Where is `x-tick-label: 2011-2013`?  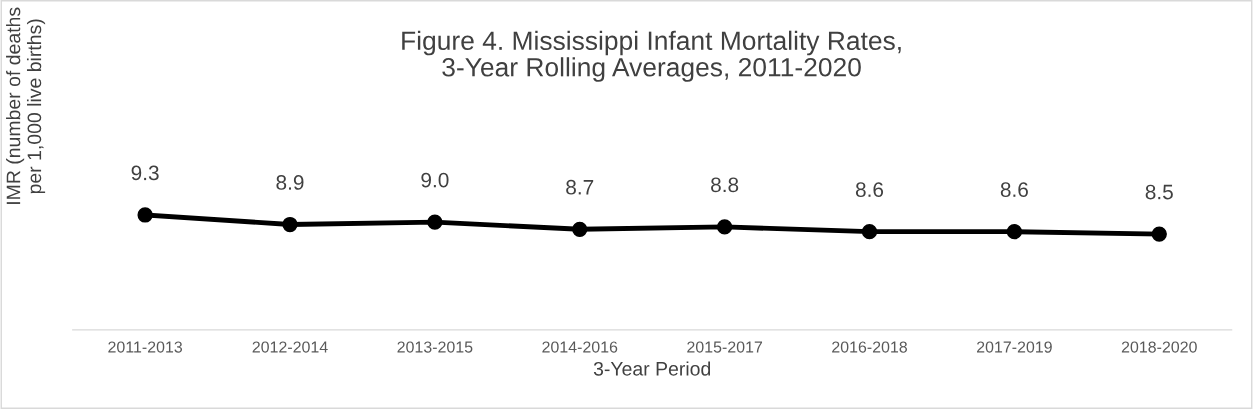
x-tick-label: 2011-2013 is located at coordinates (145, 347).